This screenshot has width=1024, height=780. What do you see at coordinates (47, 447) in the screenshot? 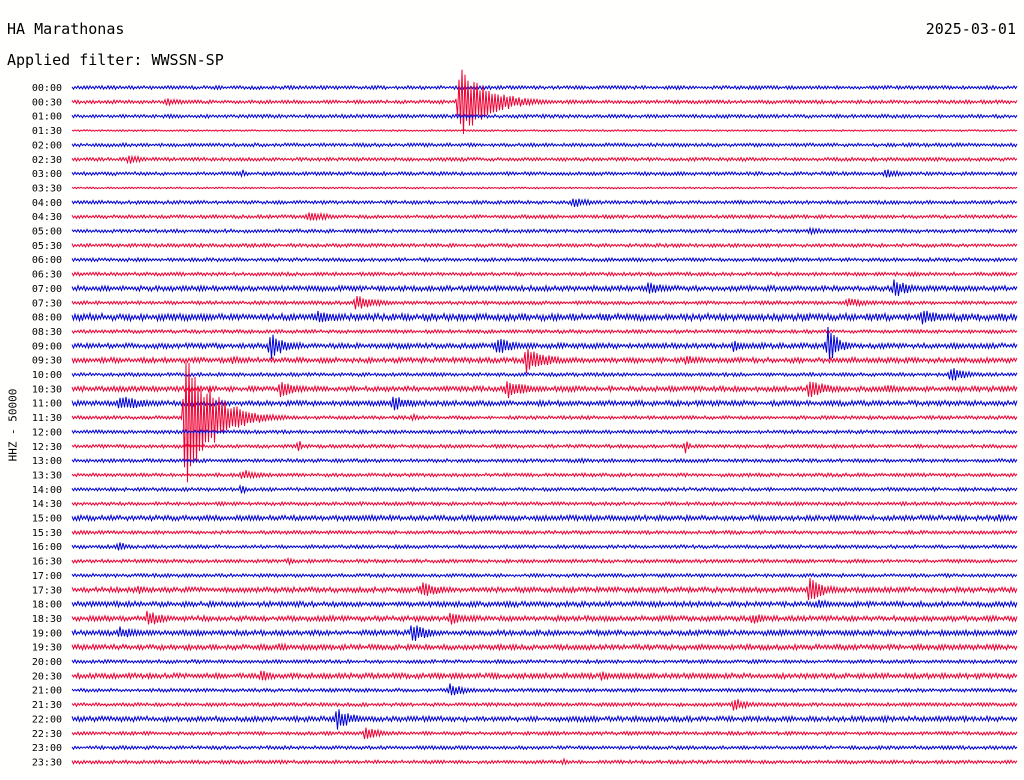
I see `row-time-label: 12:30` at bounding box center [47, 447].